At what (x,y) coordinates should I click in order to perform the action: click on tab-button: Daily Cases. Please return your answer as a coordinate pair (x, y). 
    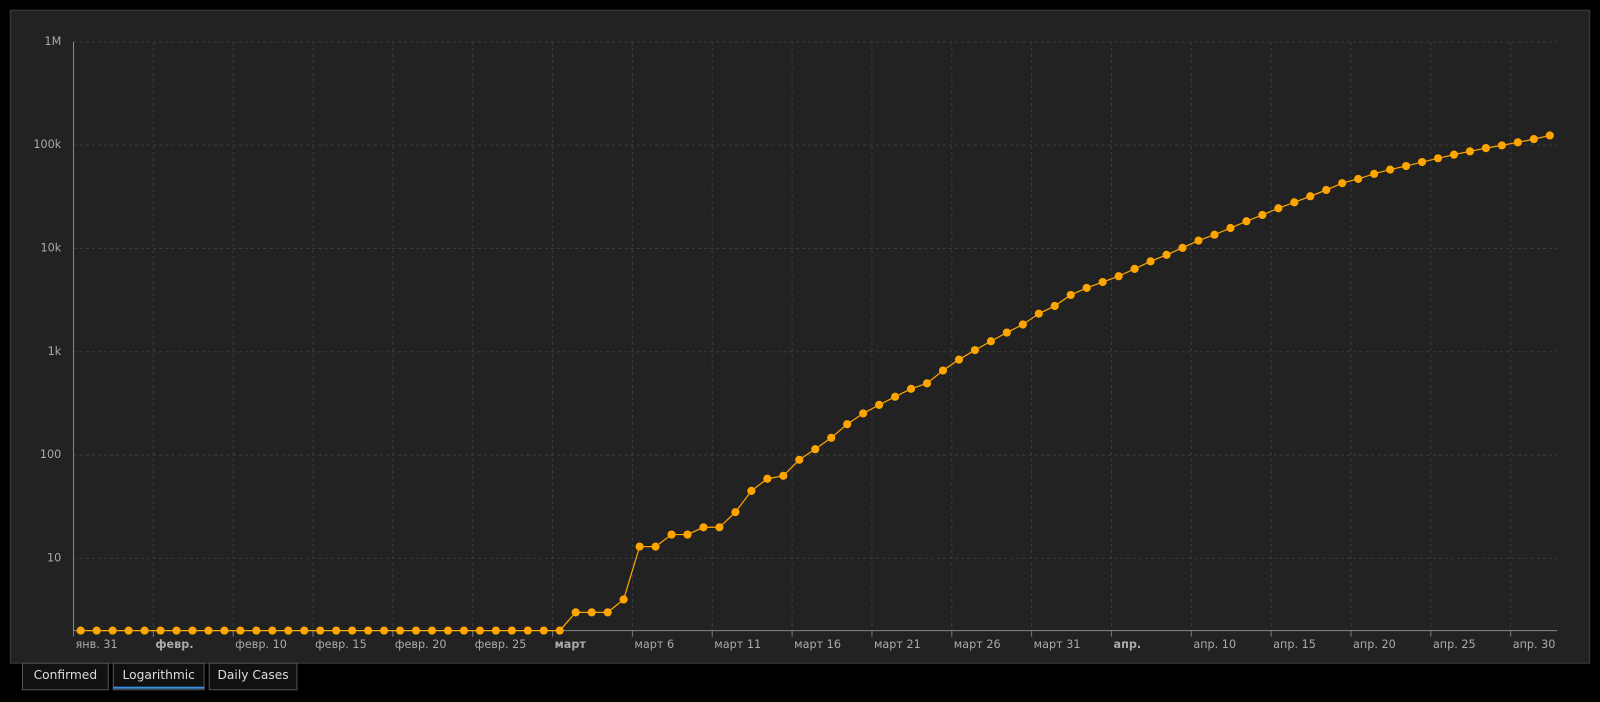
    Looking at the image, I should click on (253, 676).